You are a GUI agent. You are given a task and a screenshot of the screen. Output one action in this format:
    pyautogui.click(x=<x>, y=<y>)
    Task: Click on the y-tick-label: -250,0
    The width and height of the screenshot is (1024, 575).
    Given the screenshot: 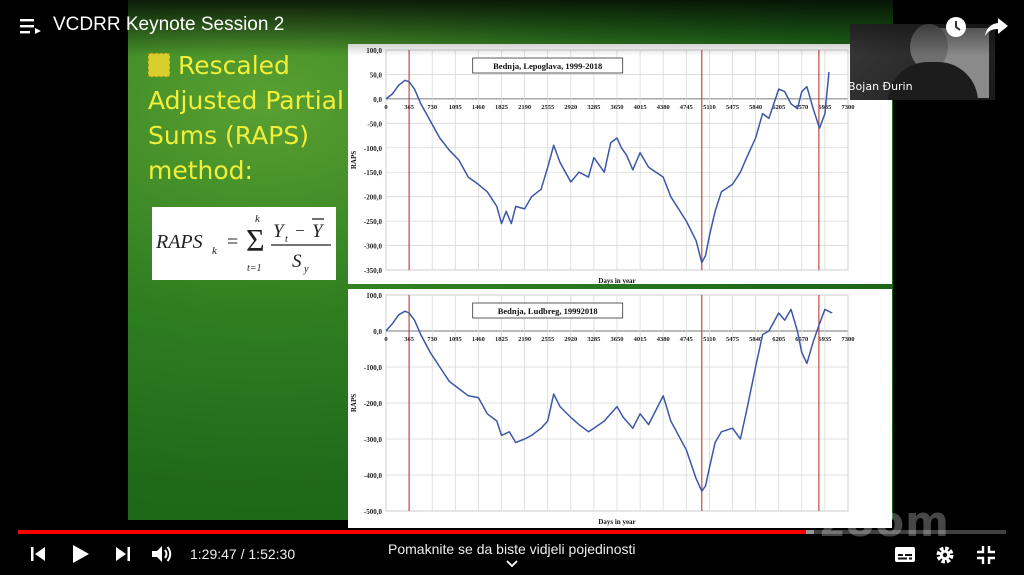 What is the action you would take?
    pyautogui.click(x=373, y=222)
    